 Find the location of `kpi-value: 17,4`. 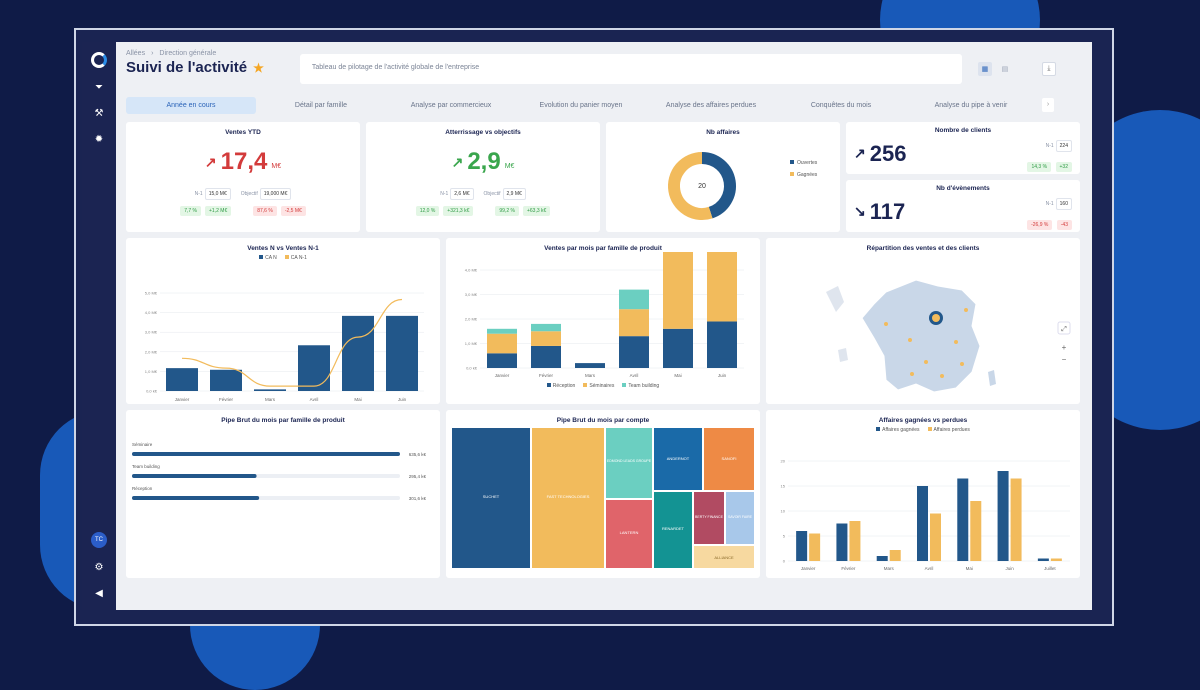

kpi-value: 17,4 is located at coordinates (244, 161).